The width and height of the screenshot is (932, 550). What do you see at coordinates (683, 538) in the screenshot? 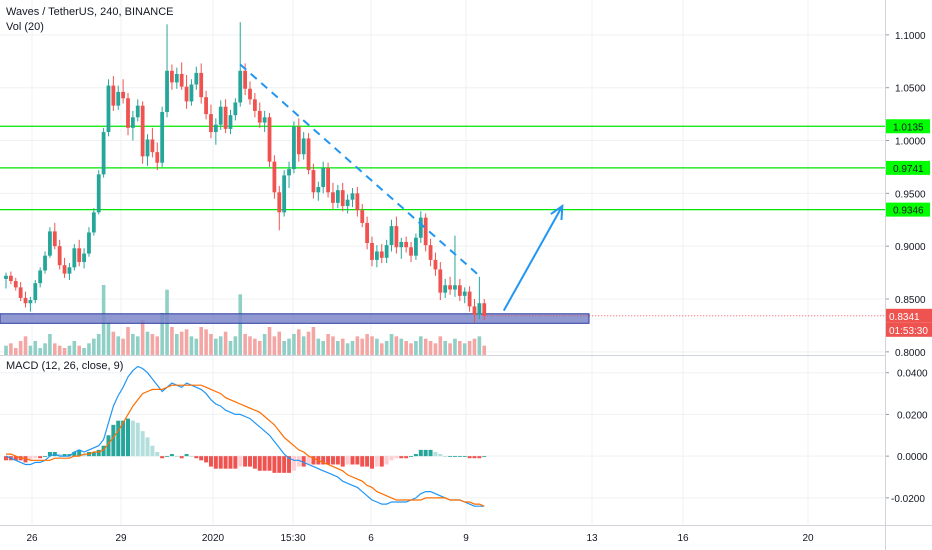
I see `x-tick-label: 16` at bounding box center [683, 538].